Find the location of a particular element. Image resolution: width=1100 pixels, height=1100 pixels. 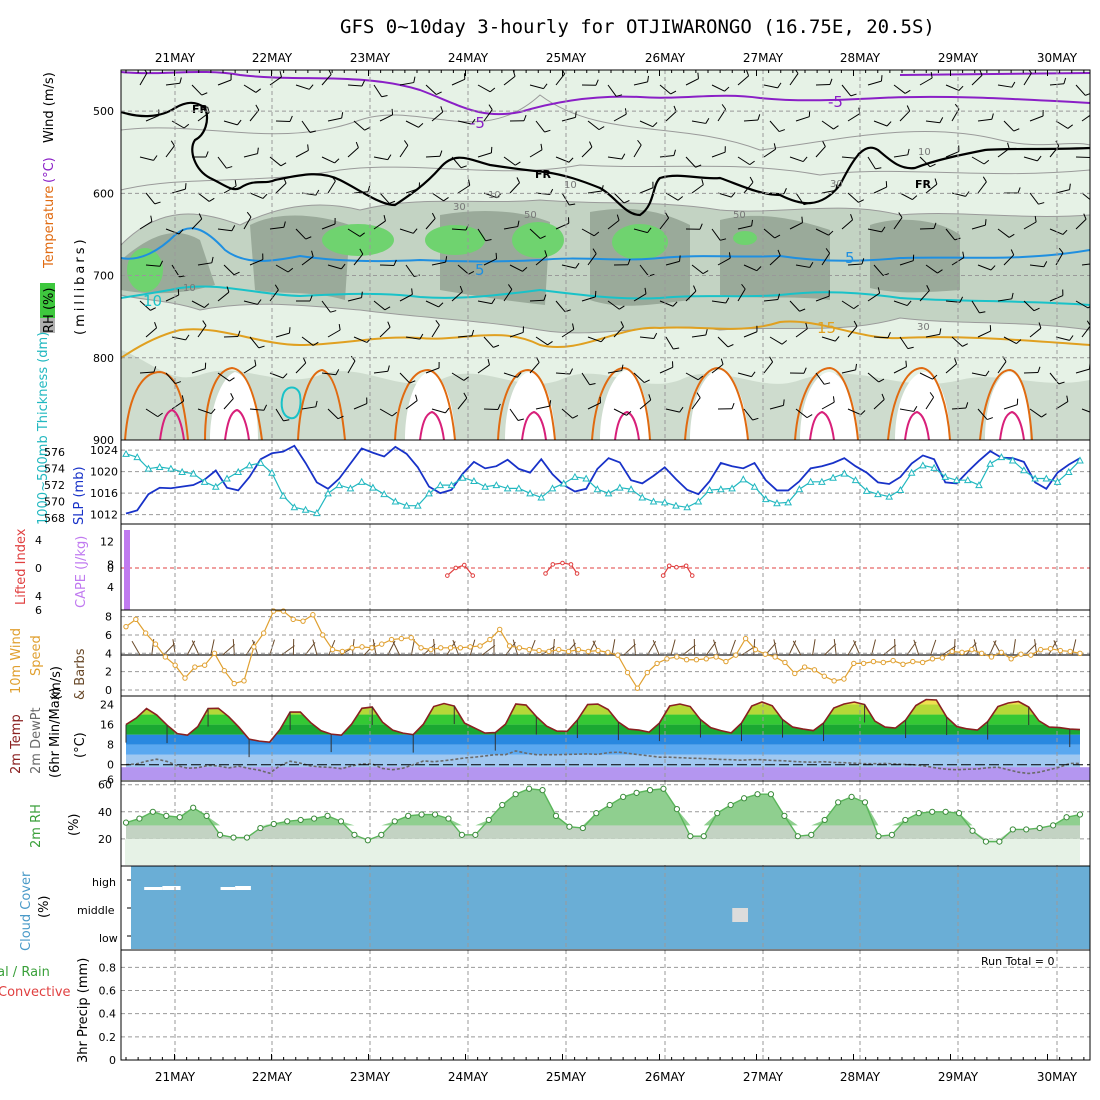

cloud-block is located at coordinates (243, 888).